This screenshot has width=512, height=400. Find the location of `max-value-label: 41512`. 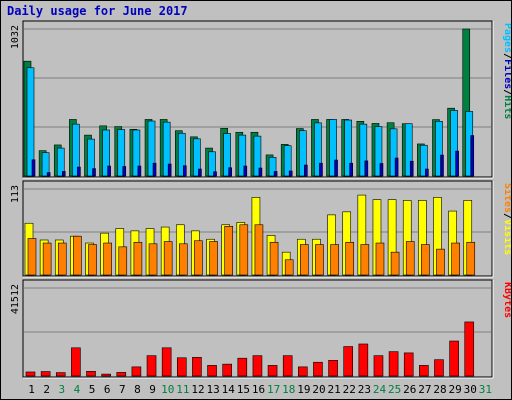

max-value-label: 41512 is located at coordinates (15, 299).